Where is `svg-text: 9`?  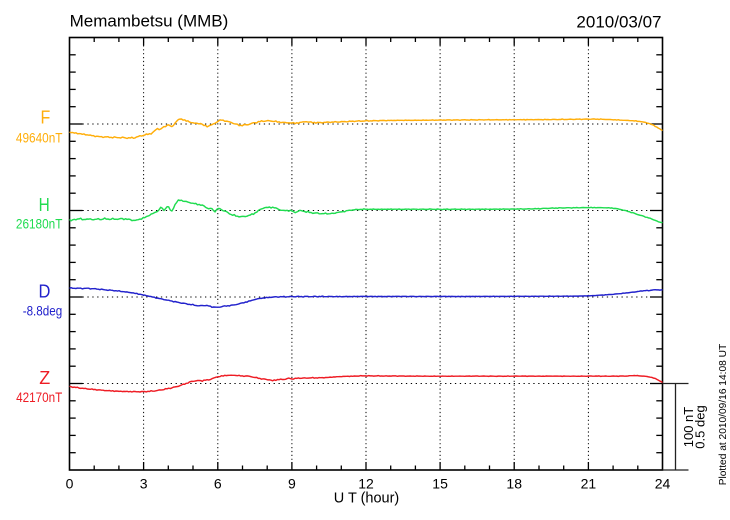
svg-text: 9 is located at coordinates (292, 483).